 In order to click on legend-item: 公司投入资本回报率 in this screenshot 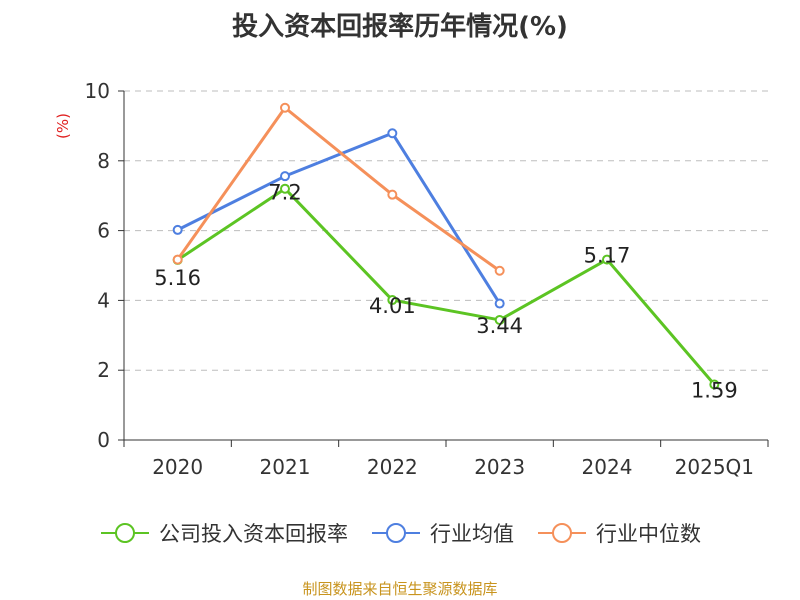, I will do `click(223, 533)`.